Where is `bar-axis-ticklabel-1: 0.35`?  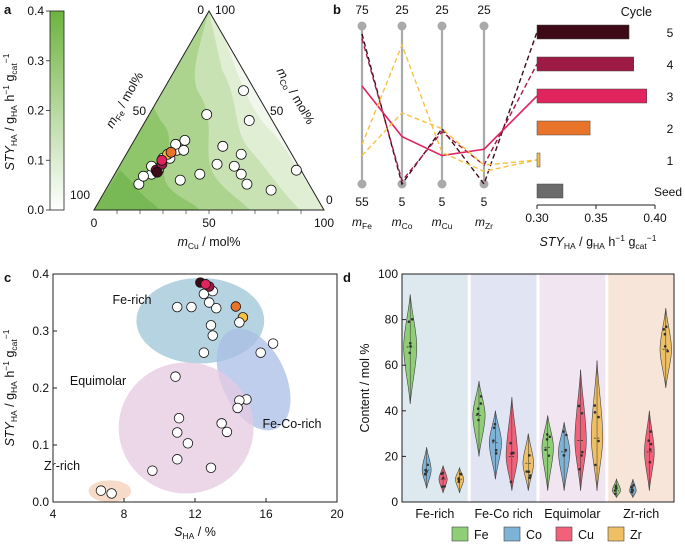
bar-axis-ticklabel-1: 0.35 is located at coordinates (596, 218).